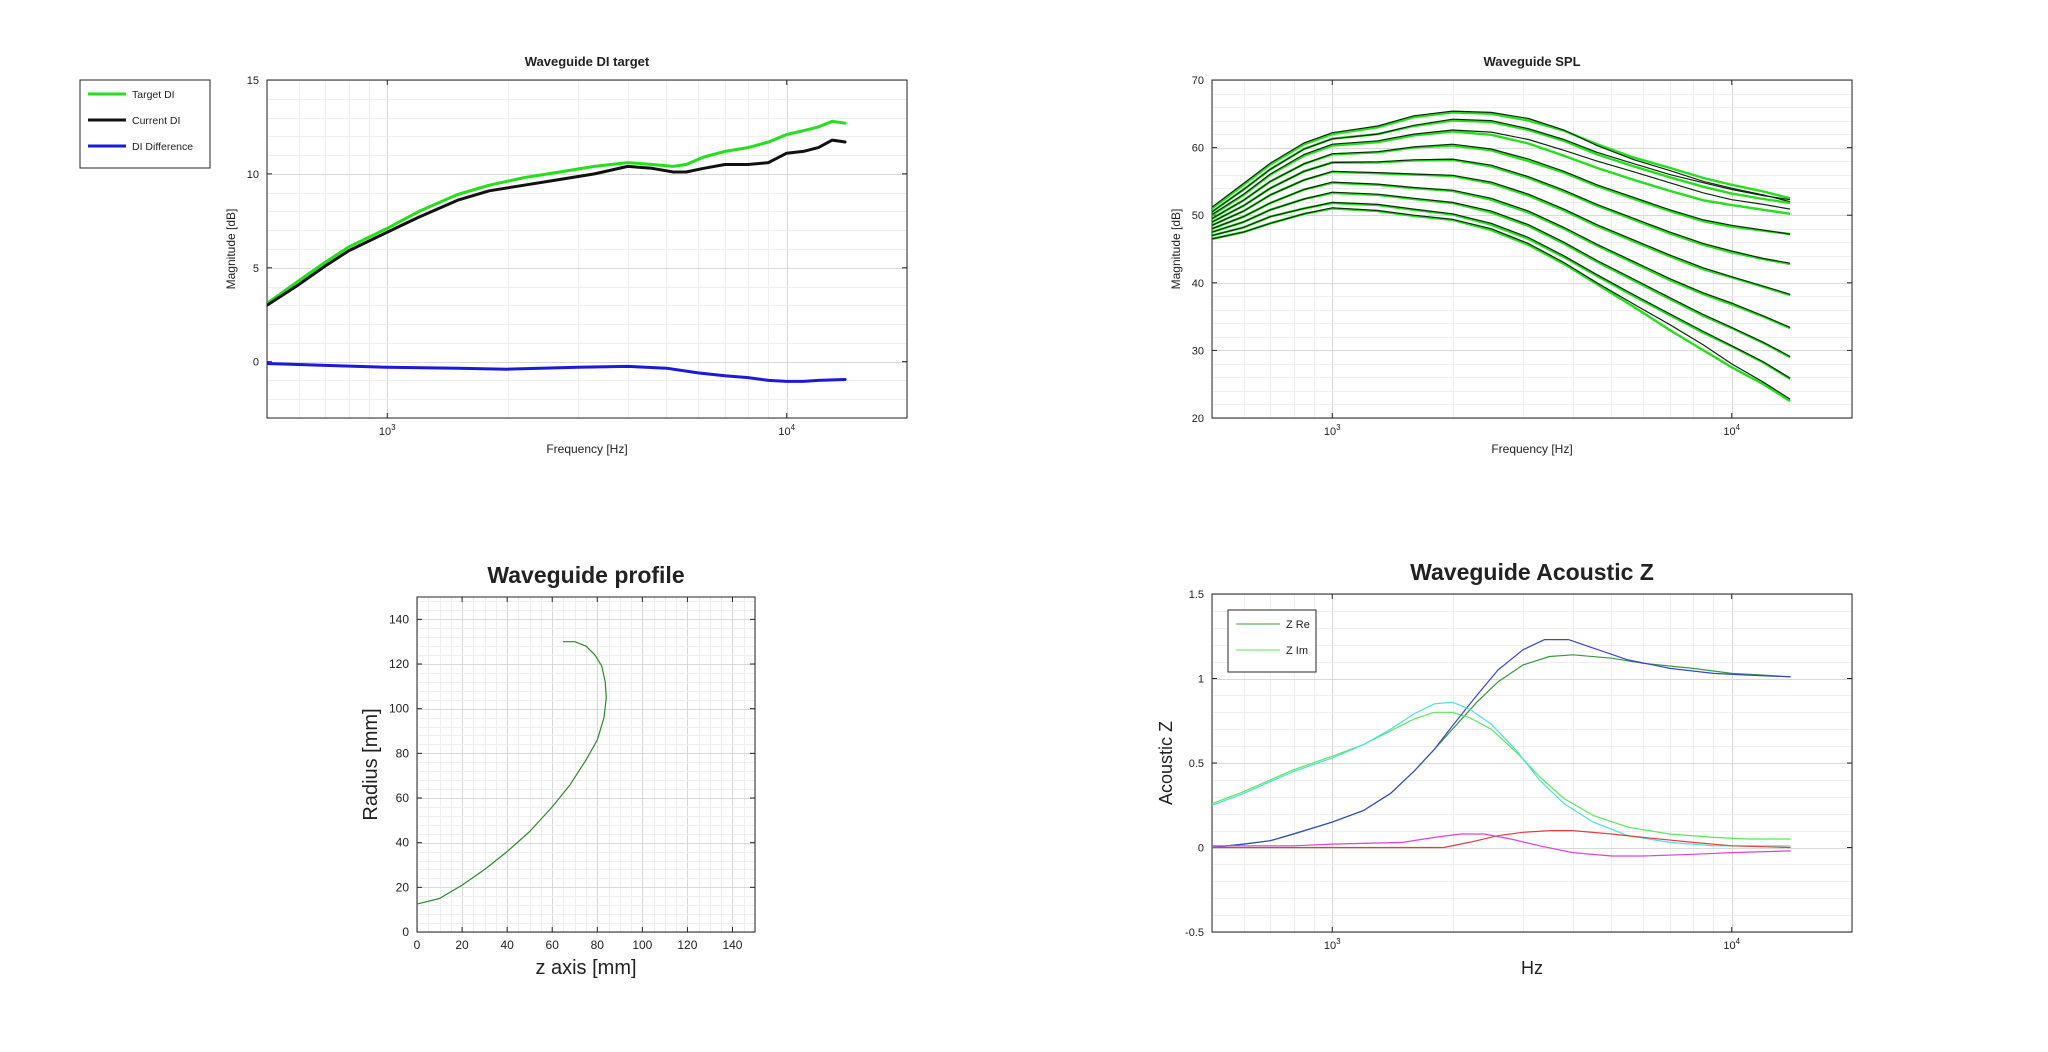  What do you see at coordinates (256, 269) in the screenshot?
I see `y-tick-label: 5` at bounding box center [256, 269].